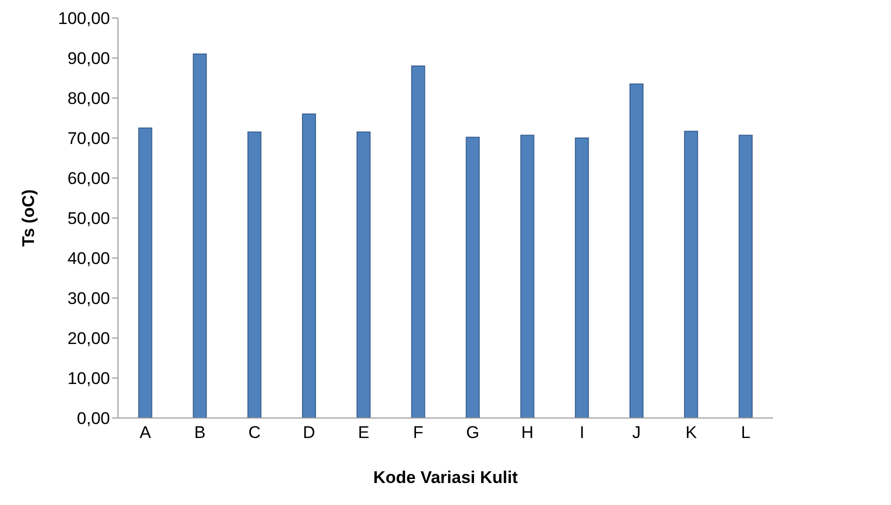 This screenshot has height=505, width=891. What do you see at coordinates (473, 432) in the screenshot?
I see `x-tick-label: G` at bounding box center [473, 432].